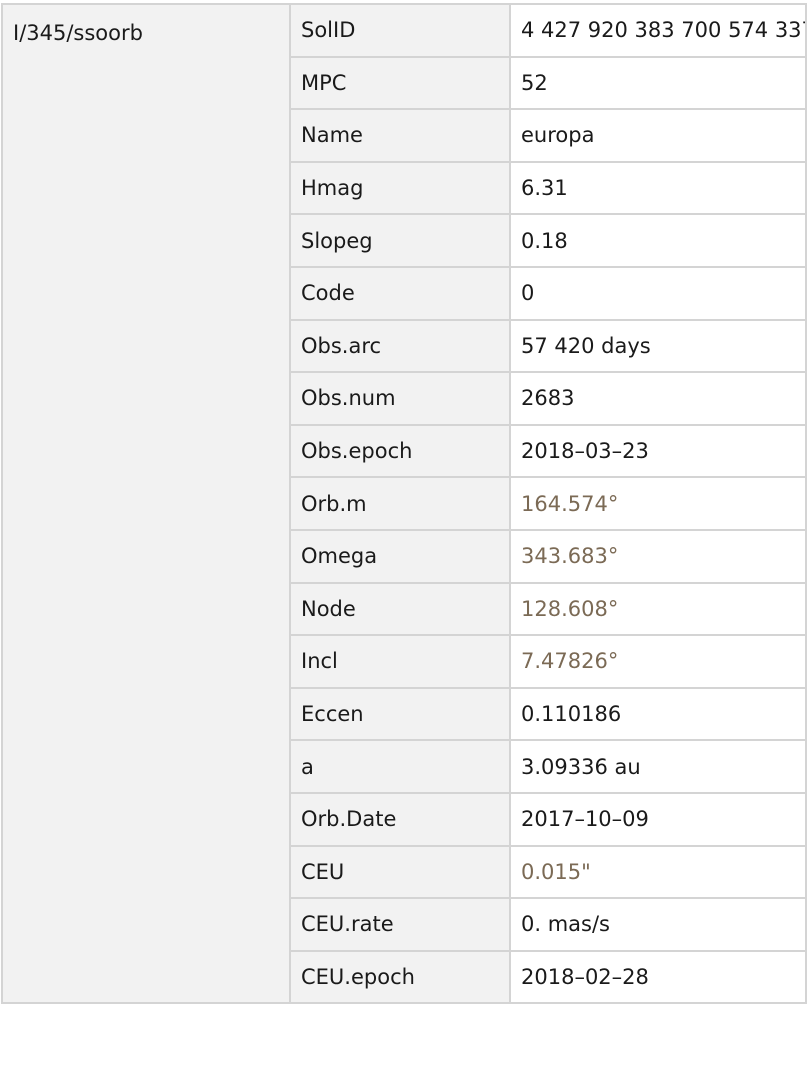  I want to click on field-key: Obs.epoch, so click(400, 451).